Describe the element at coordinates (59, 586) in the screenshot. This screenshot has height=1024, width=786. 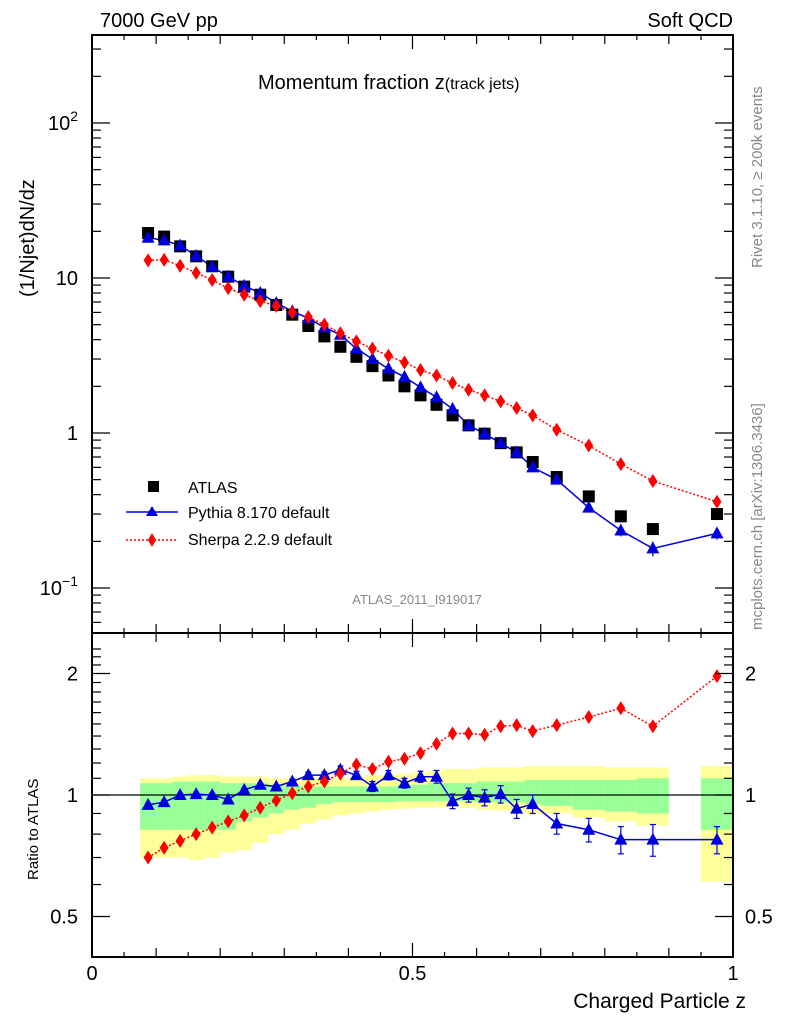
I see `y-tick-label: 10−1` at that location.